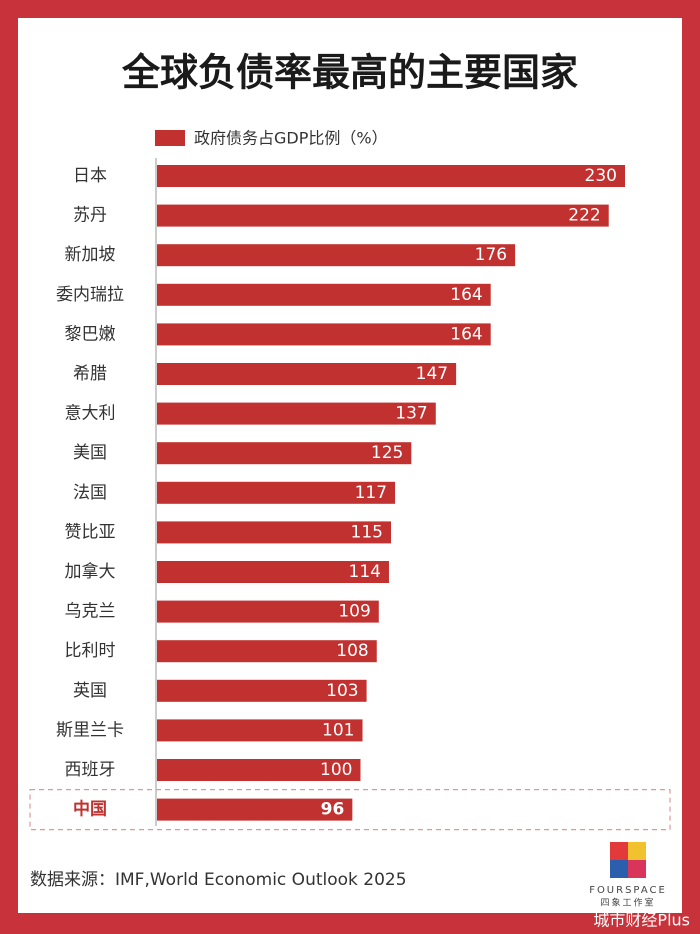 The width and height of the screenshot is (700, 934). Describe the element at coordinates (90, 809) in the screenshot. I see `category-label: 中国` at that location.